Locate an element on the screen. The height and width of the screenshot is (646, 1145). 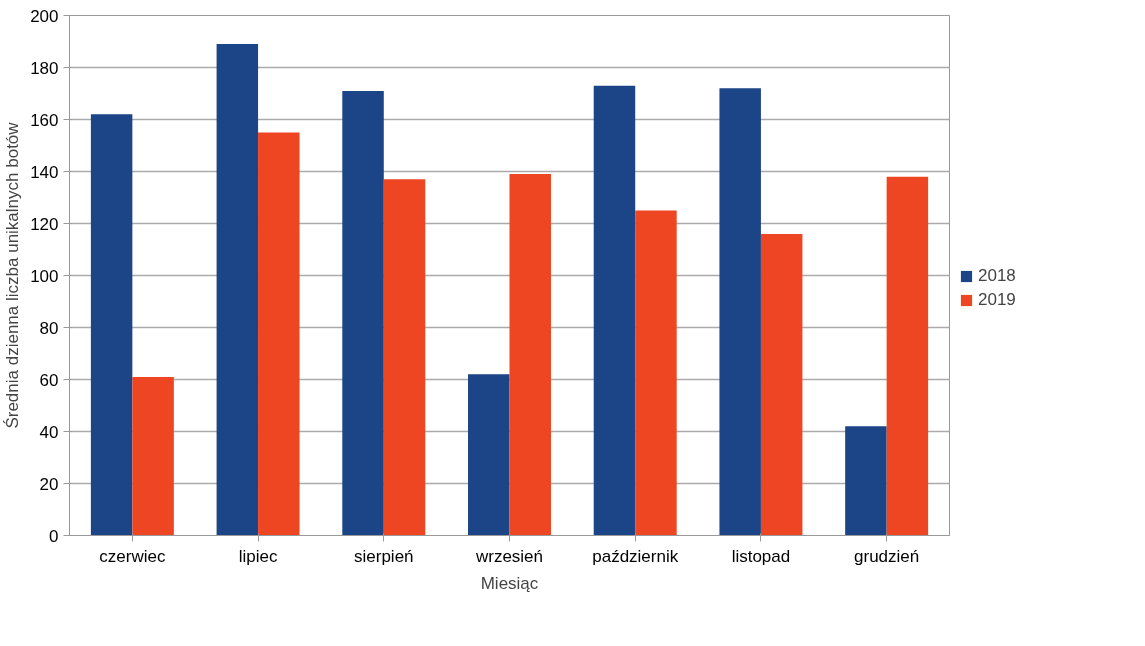
y-tick-label: 60 is located at coordinates (49, 380).